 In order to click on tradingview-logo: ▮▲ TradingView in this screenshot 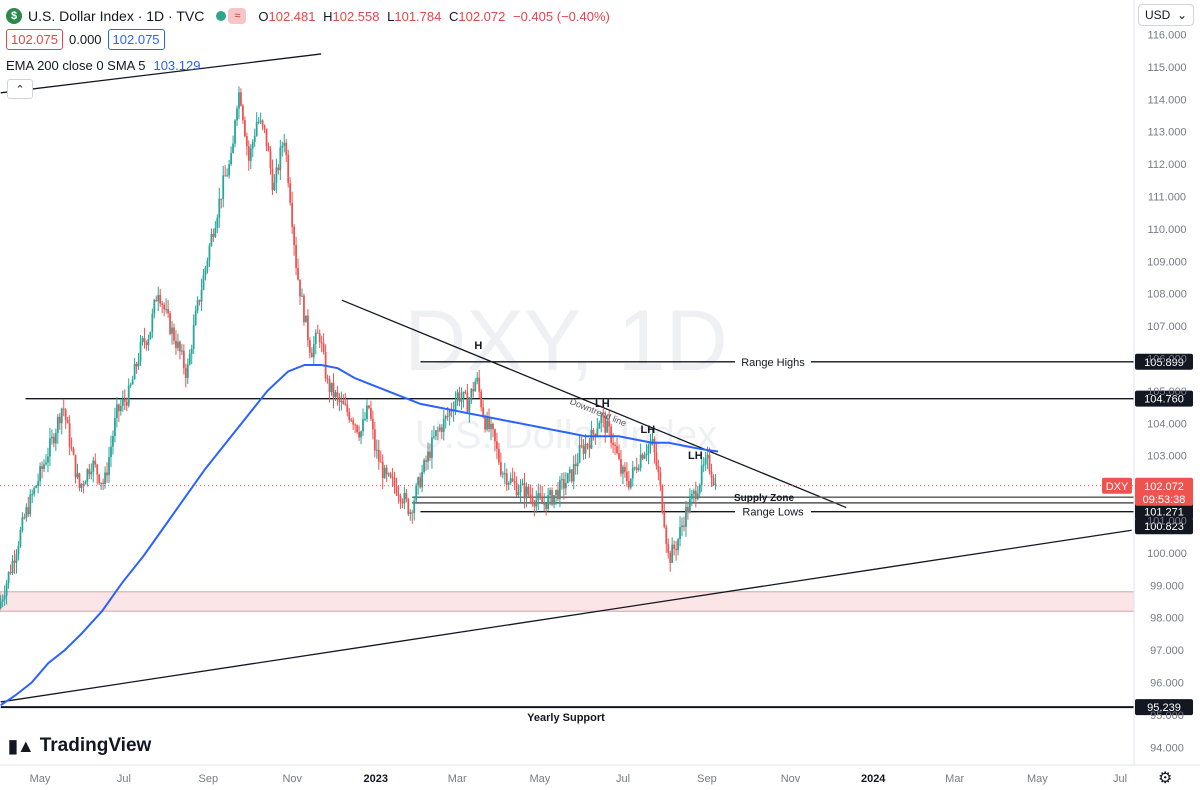, I will do `click(79, 746)`.